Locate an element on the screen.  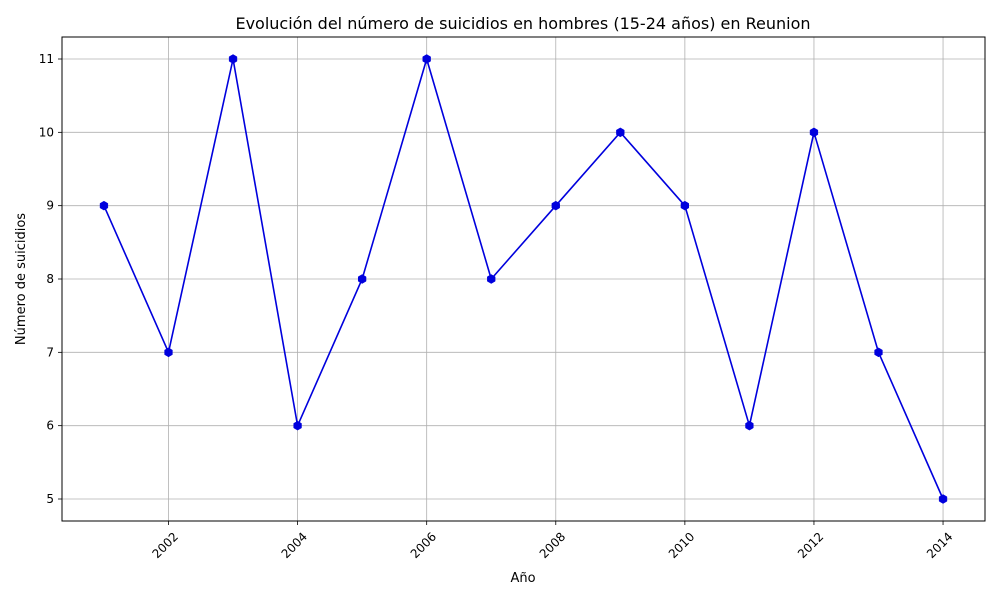
y-tick-label: 6 is located at coordinates (50, 426).